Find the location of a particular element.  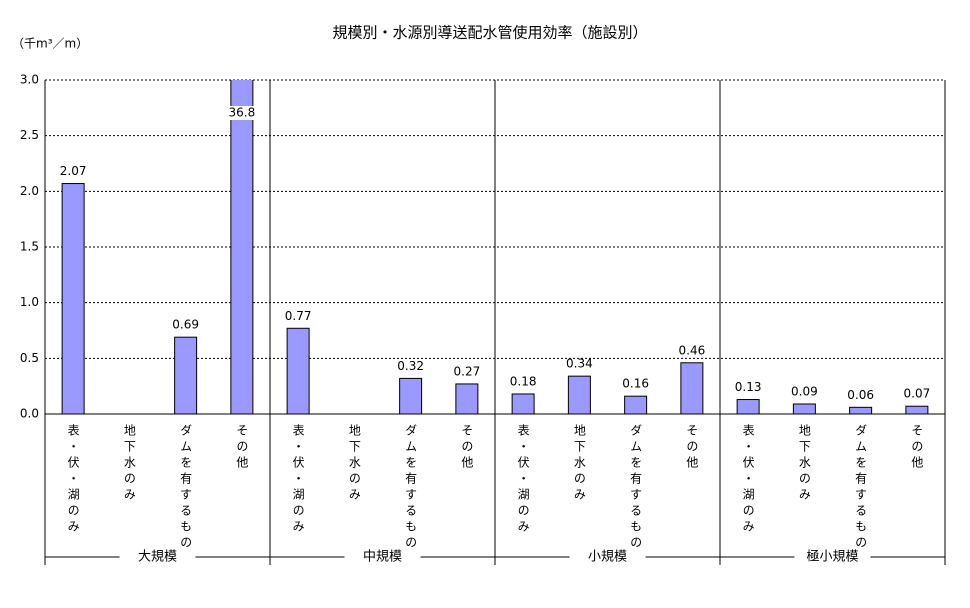

value-label: 0.13 is located at coordinates (748, 387).